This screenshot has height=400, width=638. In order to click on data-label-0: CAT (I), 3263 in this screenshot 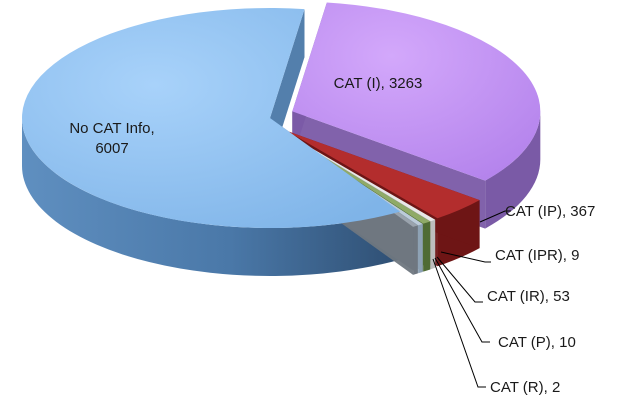, I will do `click(378, 83)`.